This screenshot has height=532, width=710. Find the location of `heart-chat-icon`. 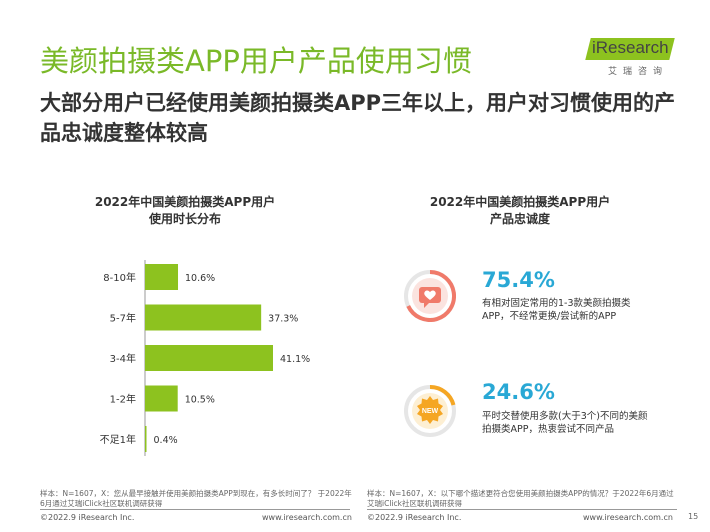

heart-chat-icon is located at coordinates (430, 296).